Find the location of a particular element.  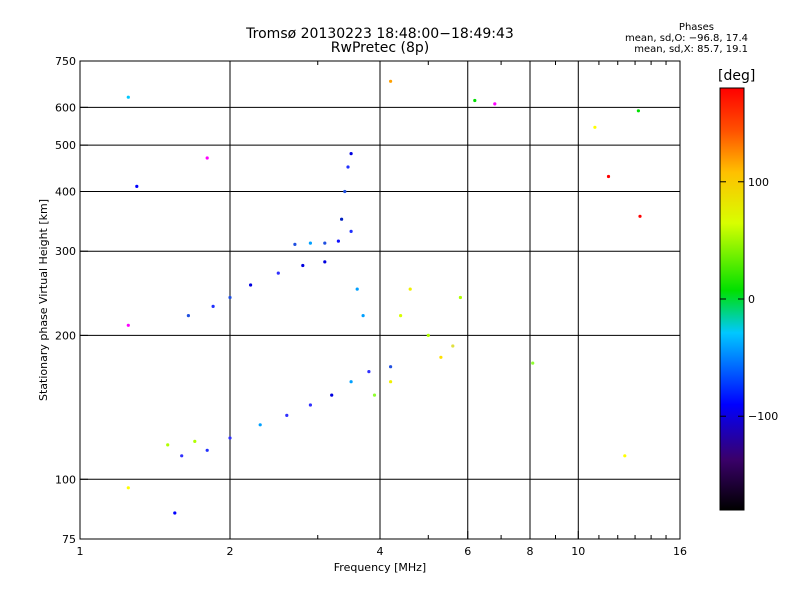

y-axis-label: Stationary phase Virtual Height [km] is located at coordinates (43, 300).